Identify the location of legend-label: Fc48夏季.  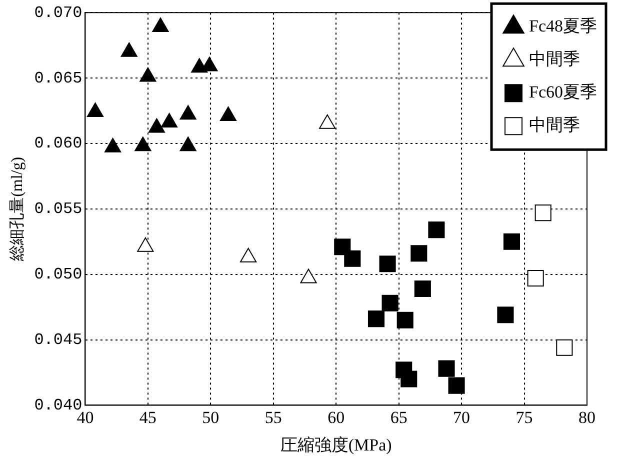
(563, 26).